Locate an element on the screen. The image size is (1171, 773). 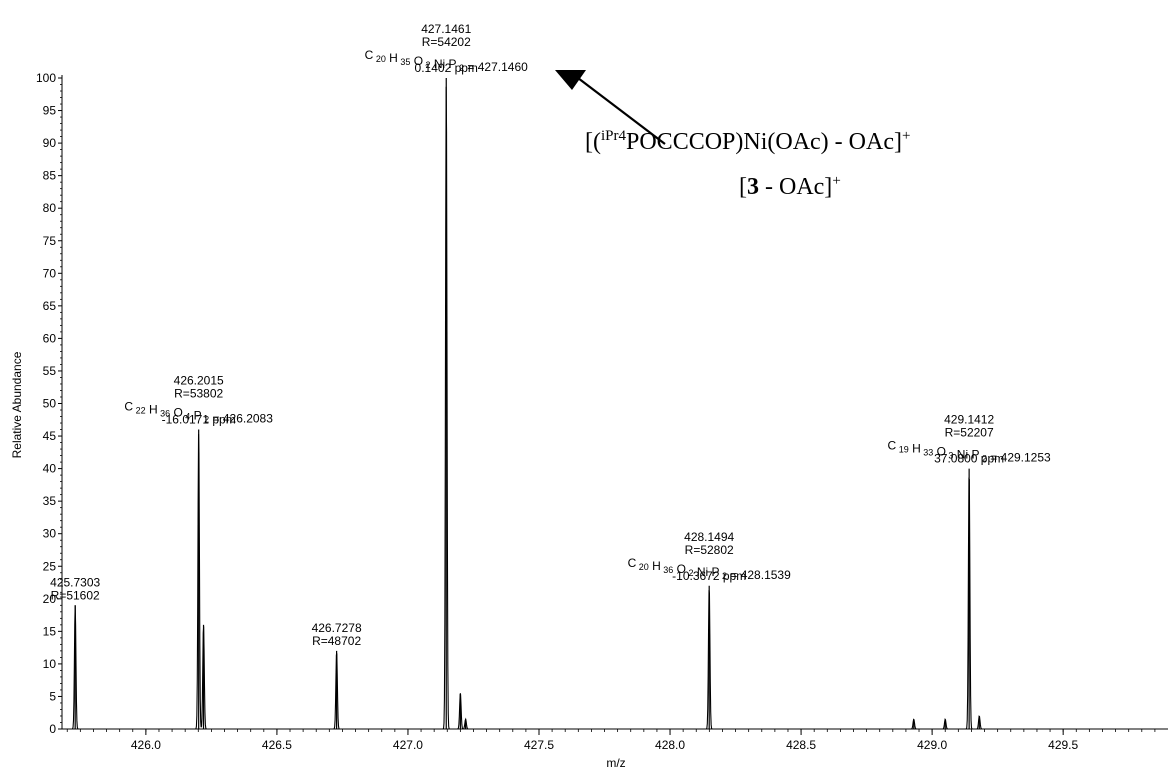
peak-label: 426.2015 is located at coordinates (199, 381).